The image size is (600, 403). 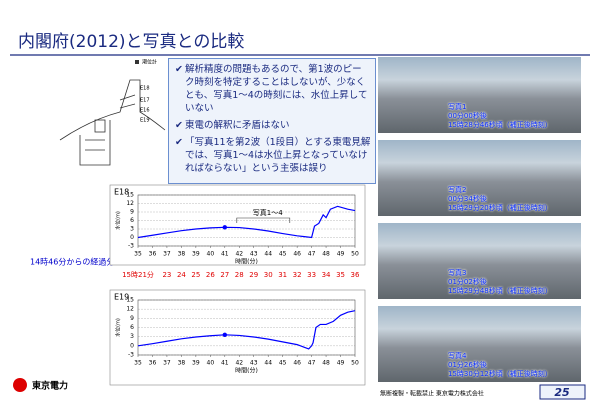 What do you see at coordinates (500, 365) in the screenshot?
I see `photo-caption: 写真4 01分26秒後 15時30分12秒頃（補正後時刻）` at bounding box center [500, 365].